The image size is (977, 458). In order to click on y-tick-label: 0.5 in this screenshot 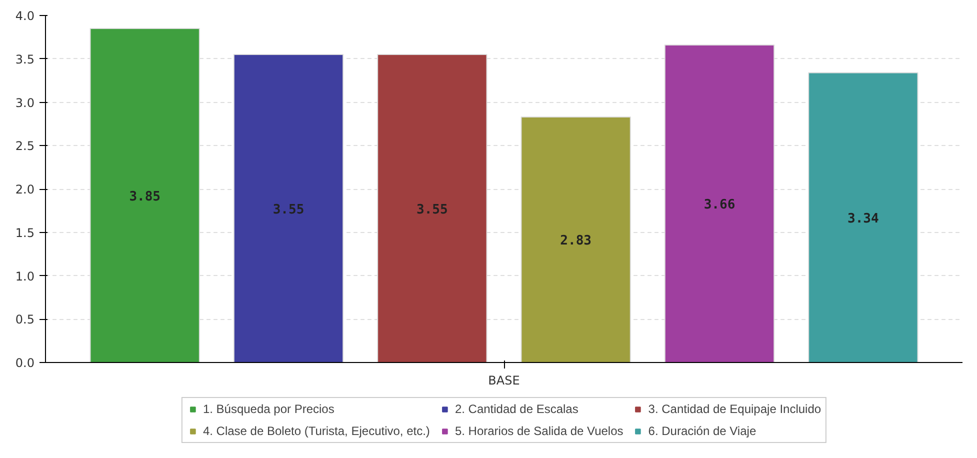, I will do `click(25, 319)`.